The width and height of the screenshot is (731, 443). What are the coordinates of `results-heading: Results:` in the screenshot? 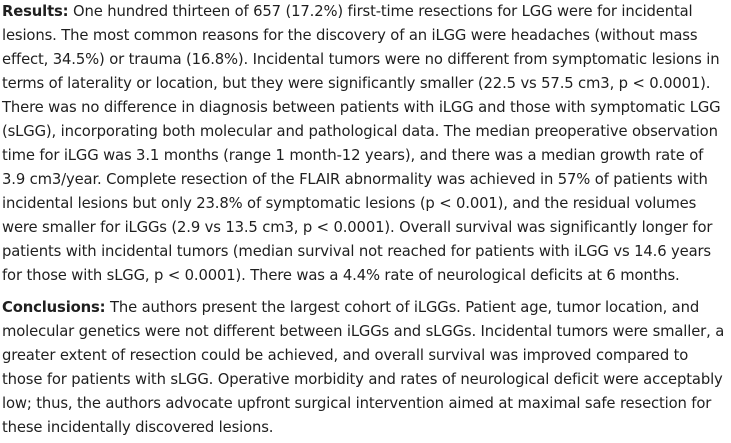 It's located at (35, 11).